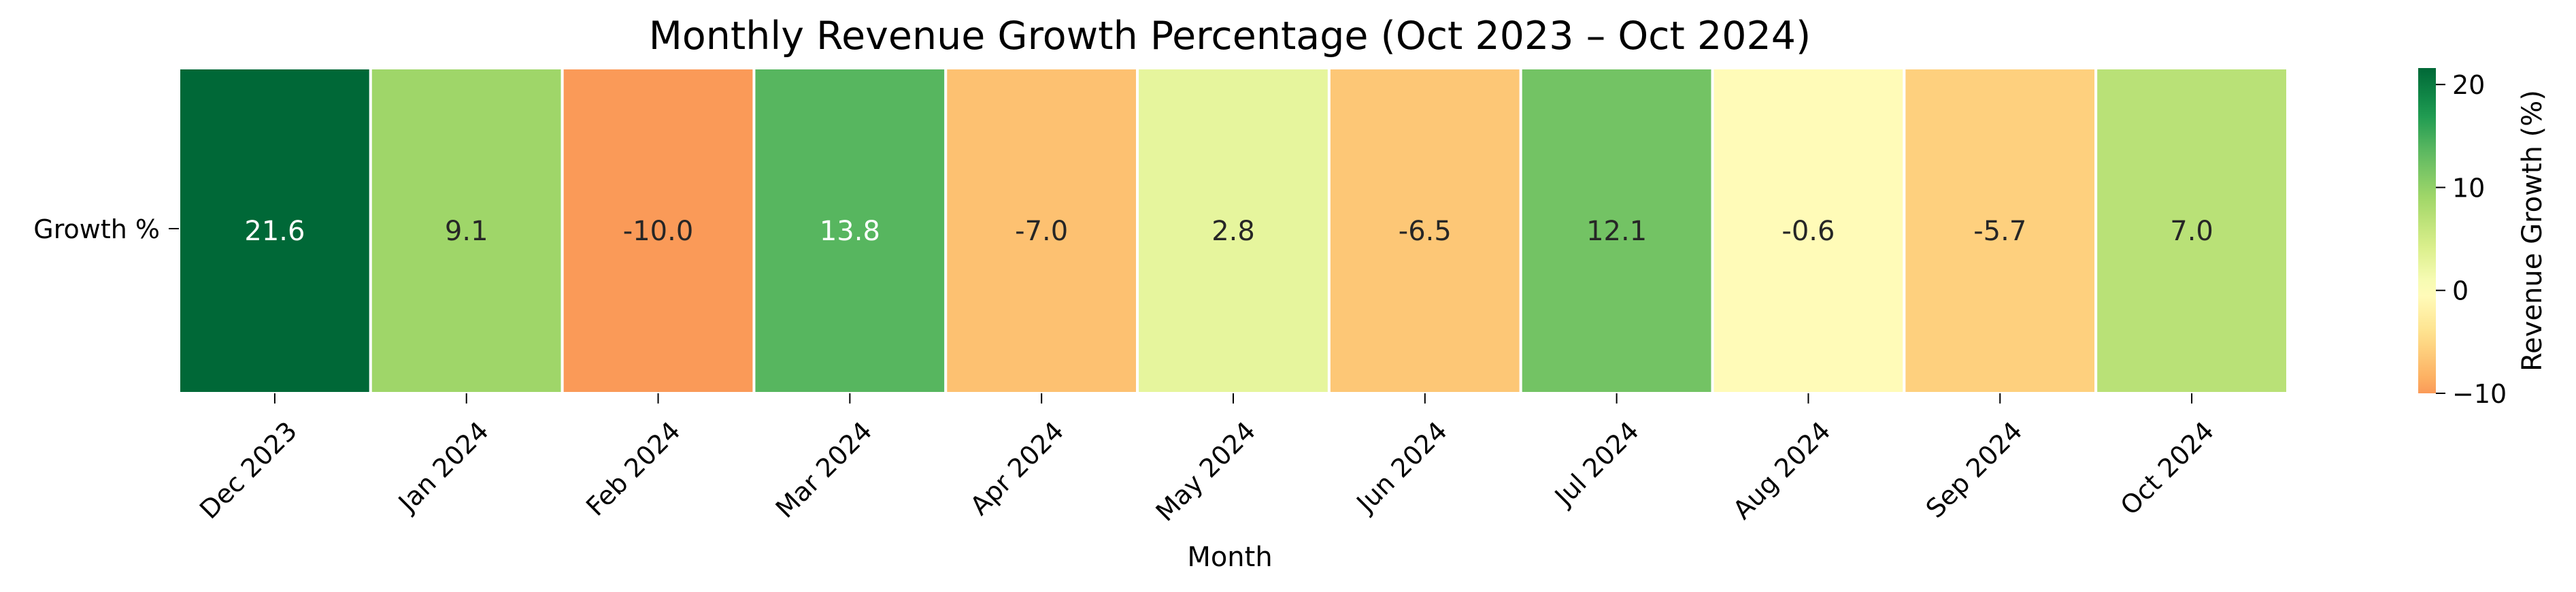 The image size is (2576, 592). I want to click on cell-value-label: -7.0, so click(1041, 231).